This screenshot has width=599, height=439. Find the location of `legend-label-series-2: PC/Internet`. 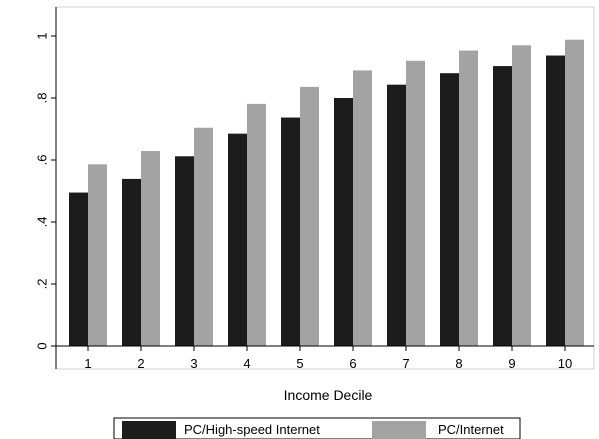

legend-label-series-2: PC/Internet is located at coordinates (471, 429).